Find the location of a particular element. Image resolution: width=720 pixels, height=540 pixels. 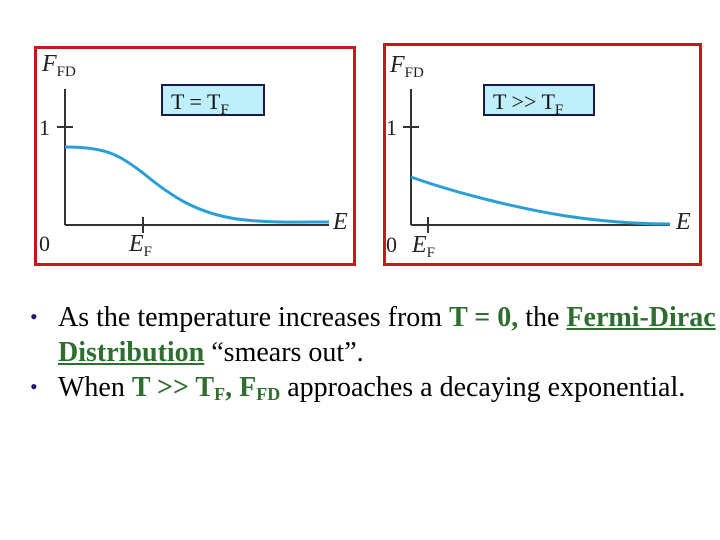

label-box-t-equals-tf: T = TF is located at coordinates (213, 101).